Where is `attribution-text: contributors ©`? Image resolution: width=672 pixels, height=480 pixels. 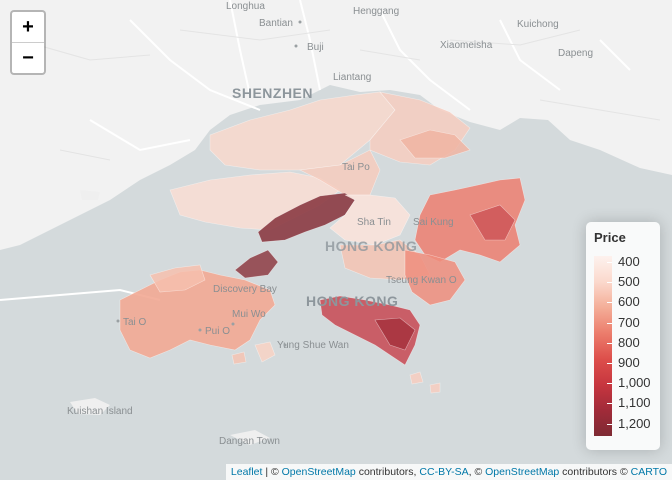 attribution-text: contributors © is located at coordinates (595, 472).